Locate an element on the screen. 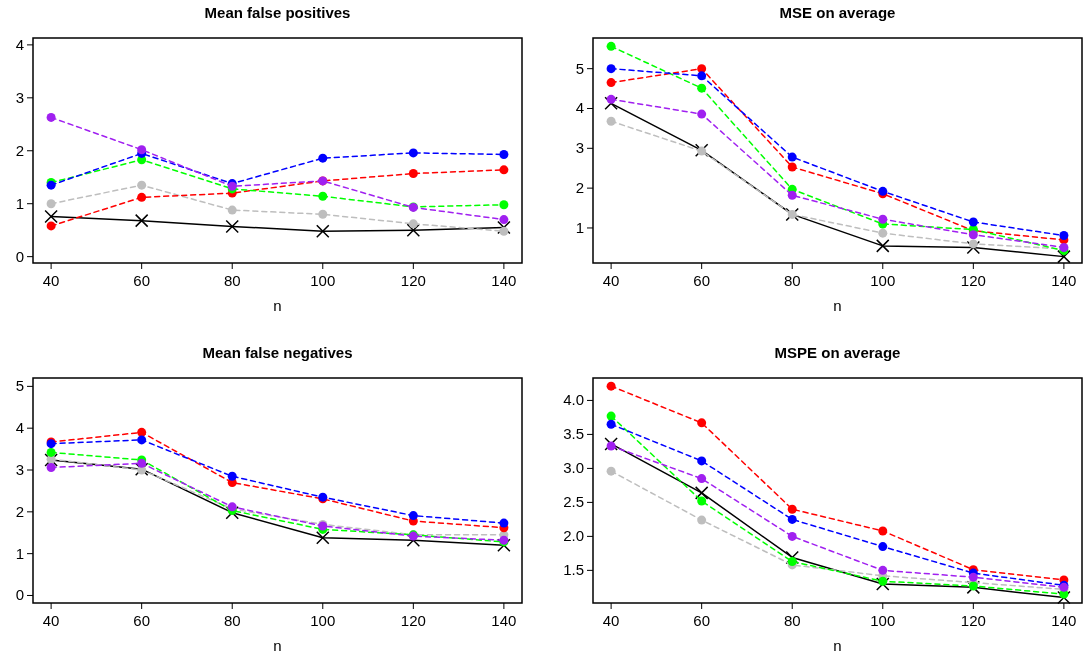 This screenshot has height=657, width=1092. y-tick-label: 5 is located at coordinates (19, 386).